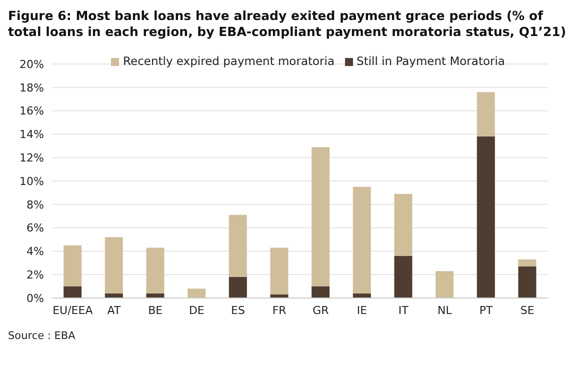 Image resolution: width=576 pixels, height=365 pixels. Describe the element at coordinates (35, 275) in the screenshot. I see `y-tick-label: 2%` at that location.